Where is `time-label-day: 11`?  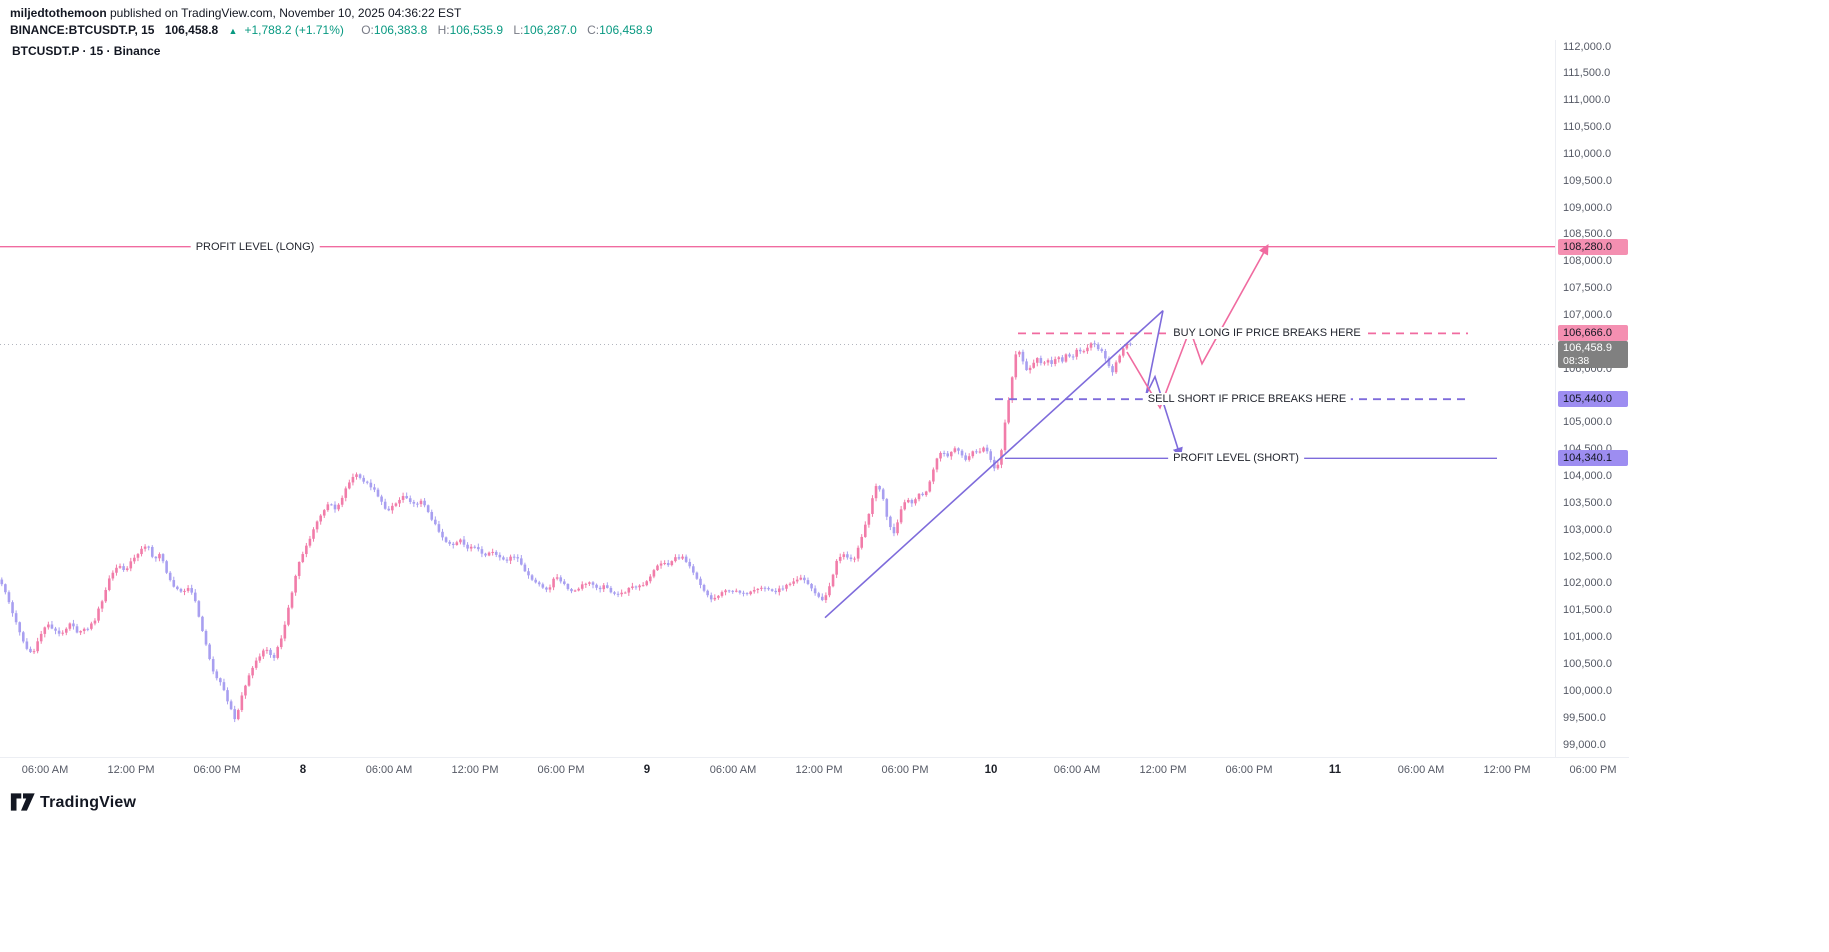
time-label-day: 11 is located at coordinates (1335, 770).